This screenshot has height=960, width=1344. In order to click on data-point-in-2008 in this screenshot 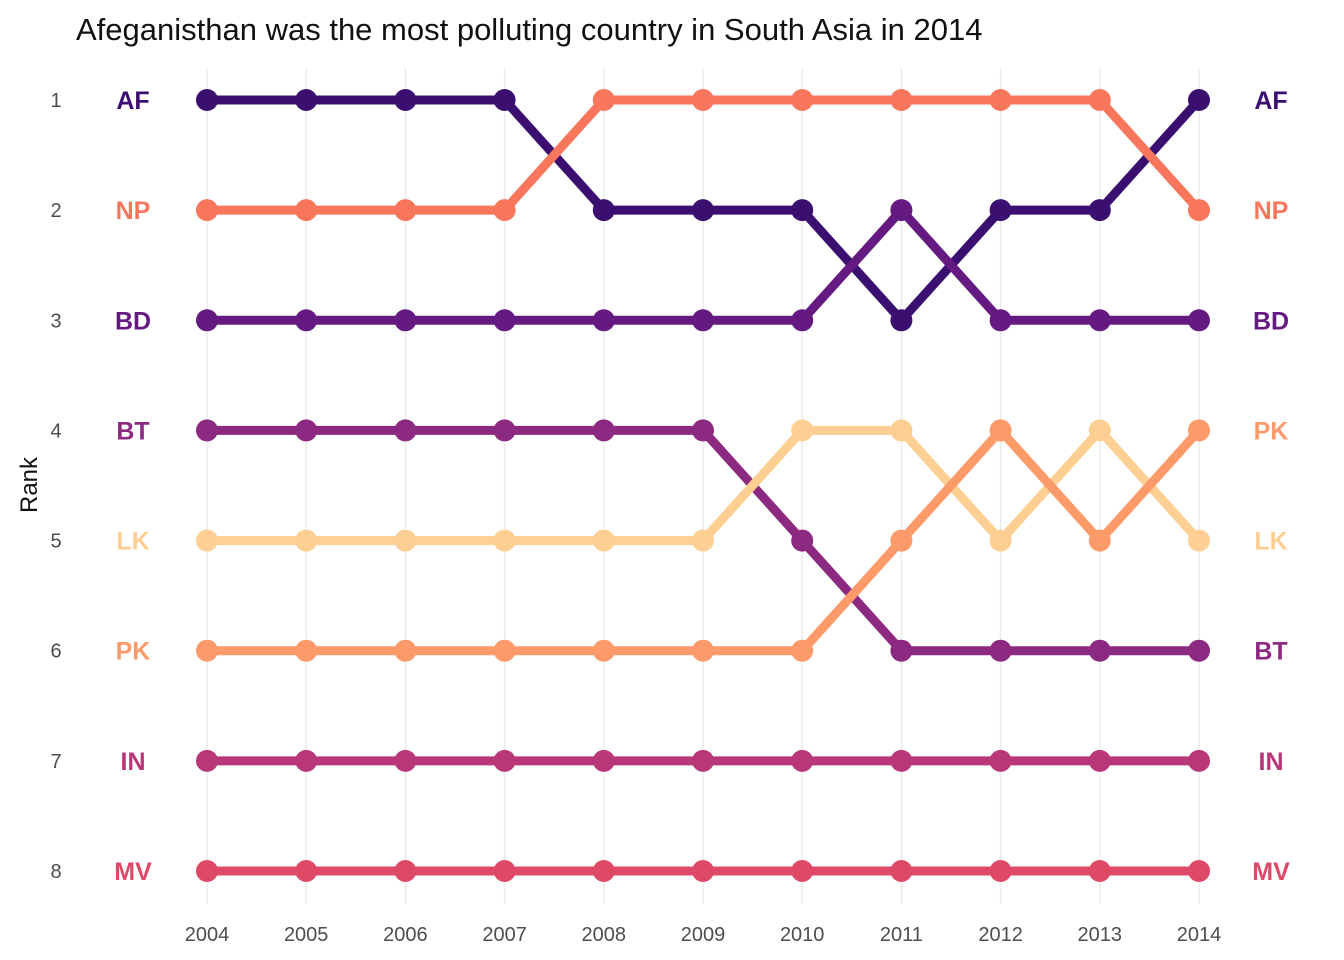, I will do `click(603, 760)`.